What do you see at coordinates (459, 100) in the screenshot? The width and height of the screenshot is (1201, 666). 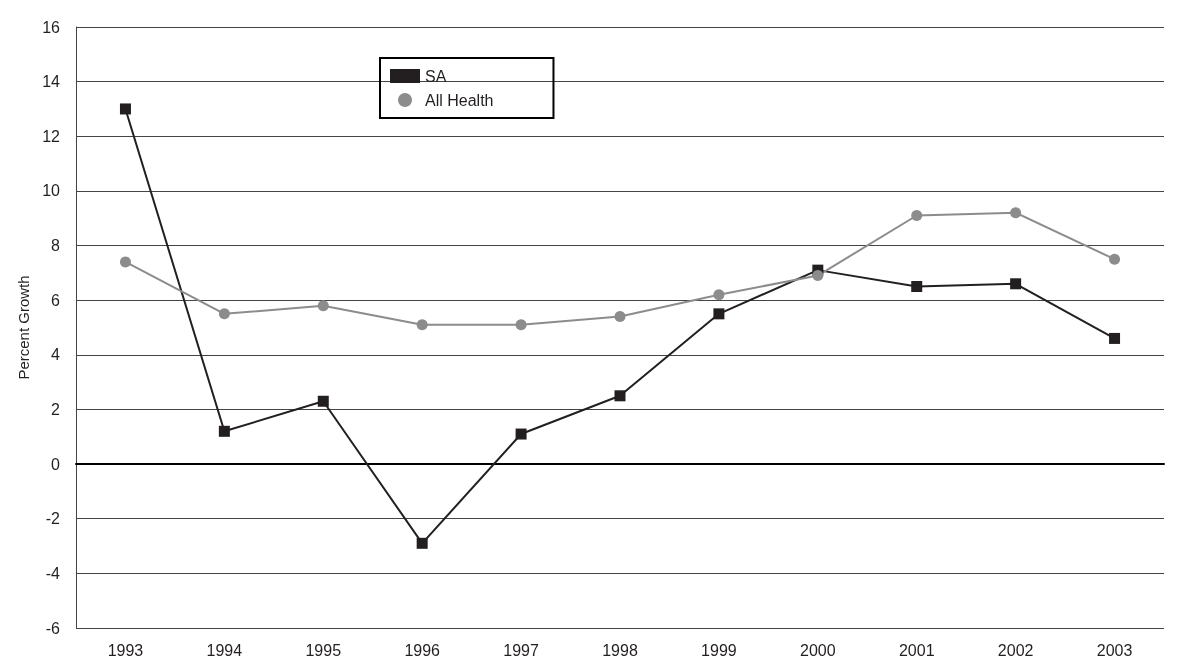 I see `legend-label: All Health` at bounding box center [459, 100].